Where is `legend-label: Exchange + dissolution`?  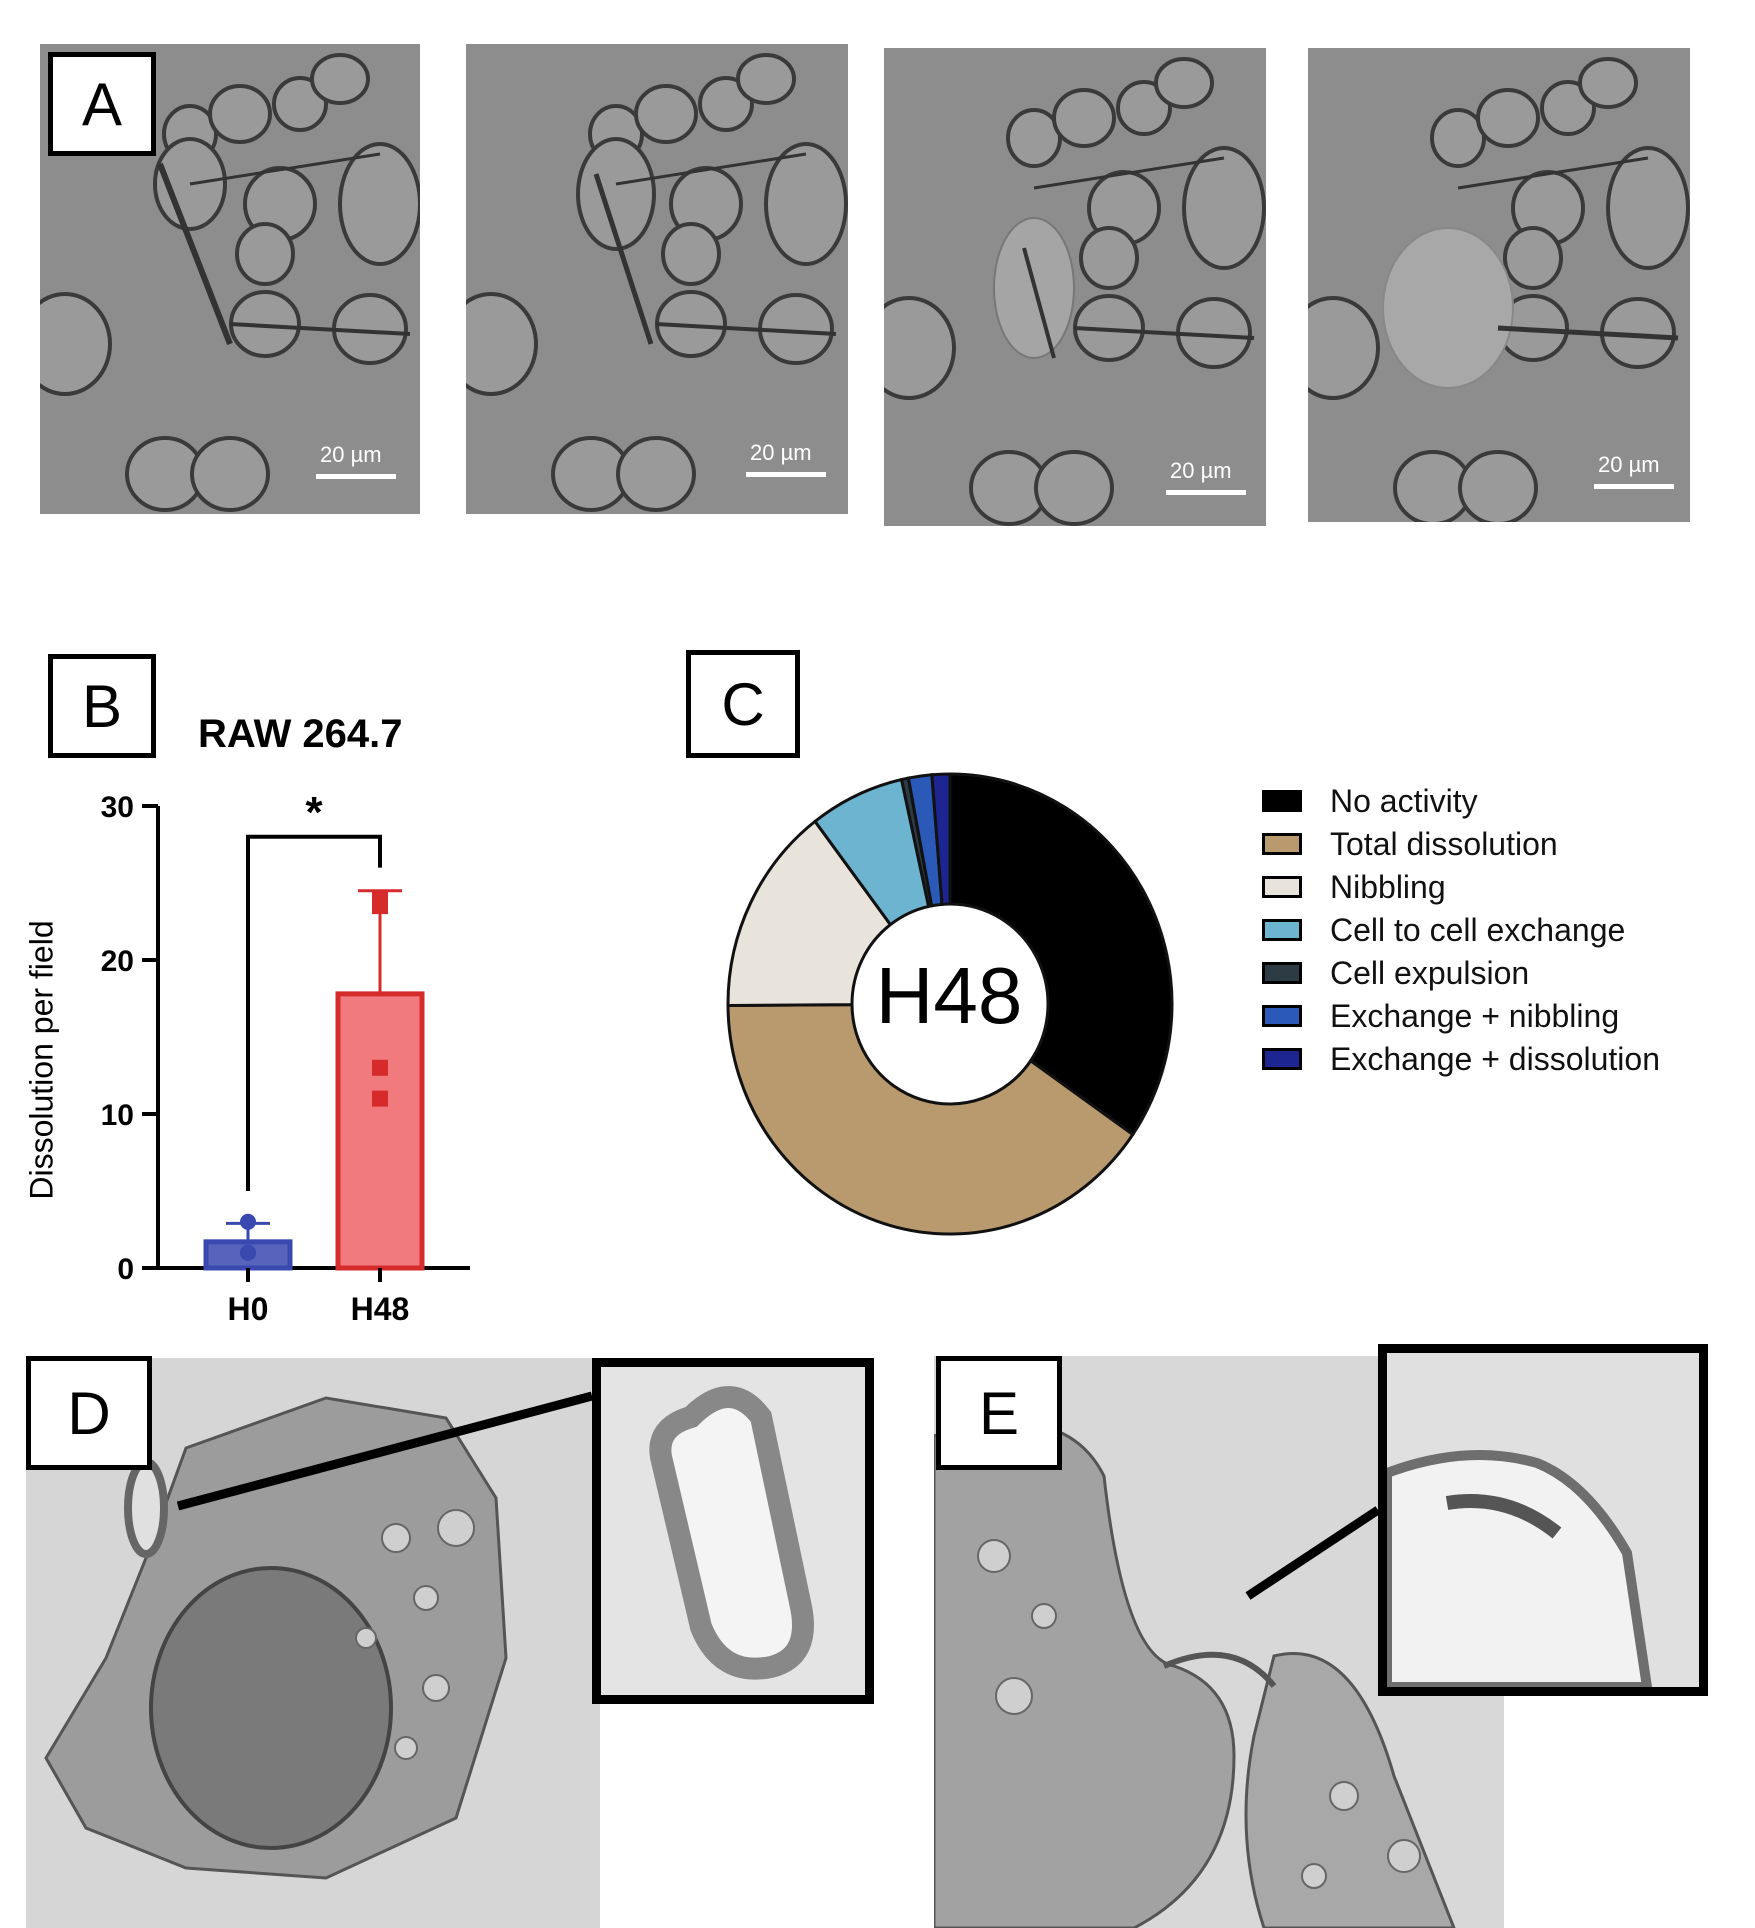
legend-label: Exchange + dissolution is located at coordinates (1495, 1058).